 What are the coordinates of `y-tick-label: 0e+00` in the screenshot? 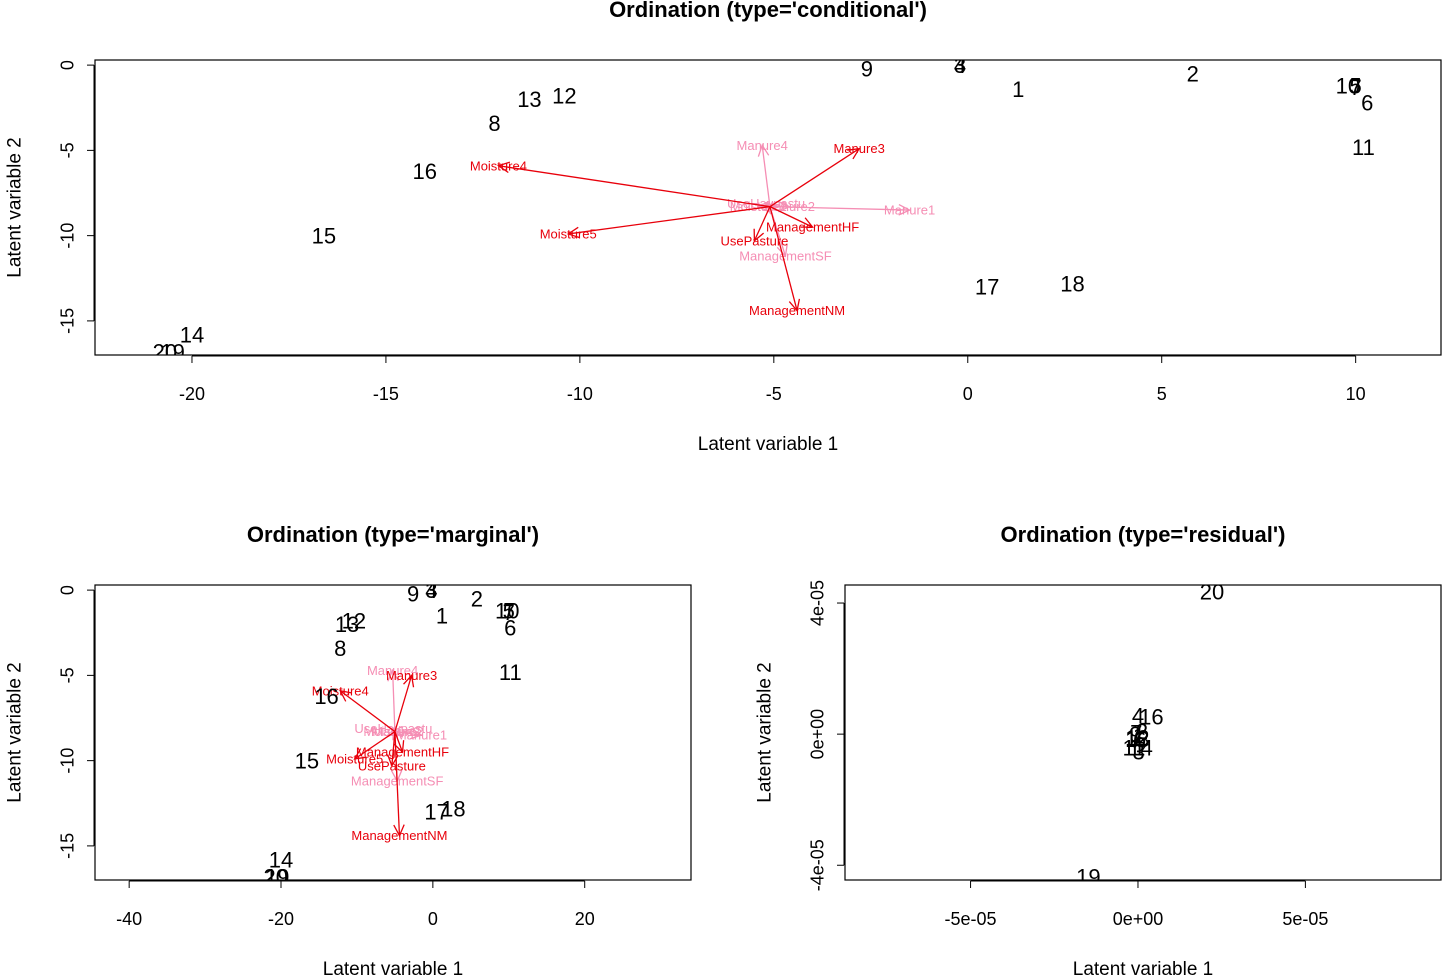 It's located at (817, 734).